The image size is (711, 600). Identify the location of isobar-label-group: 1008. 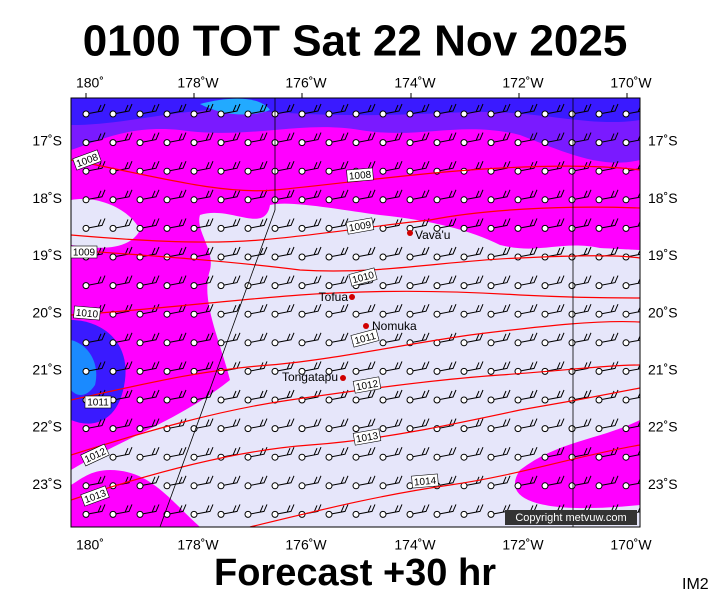
(360, 175).